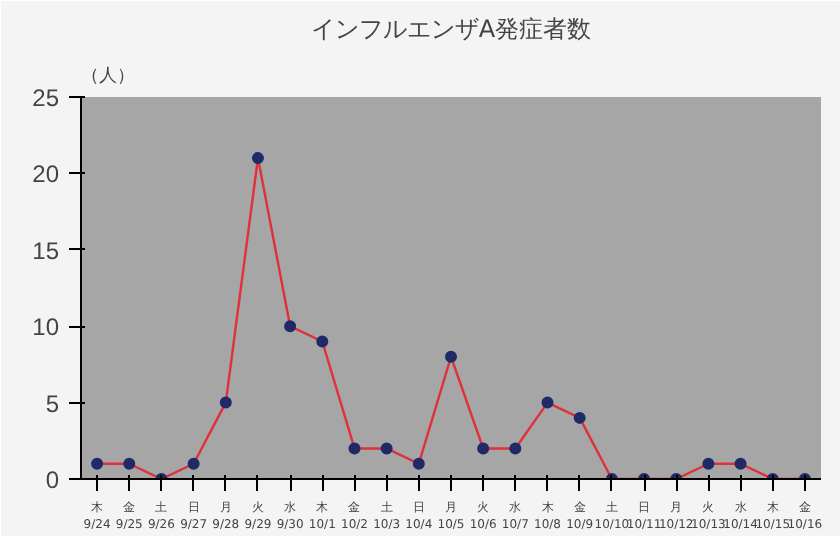 The height and width of the screenshot is (536, 840). What do you see at coordinates (46, 174) in the screenshot?
I see `y-tick-label: 20` at bounding box center [46, 174].